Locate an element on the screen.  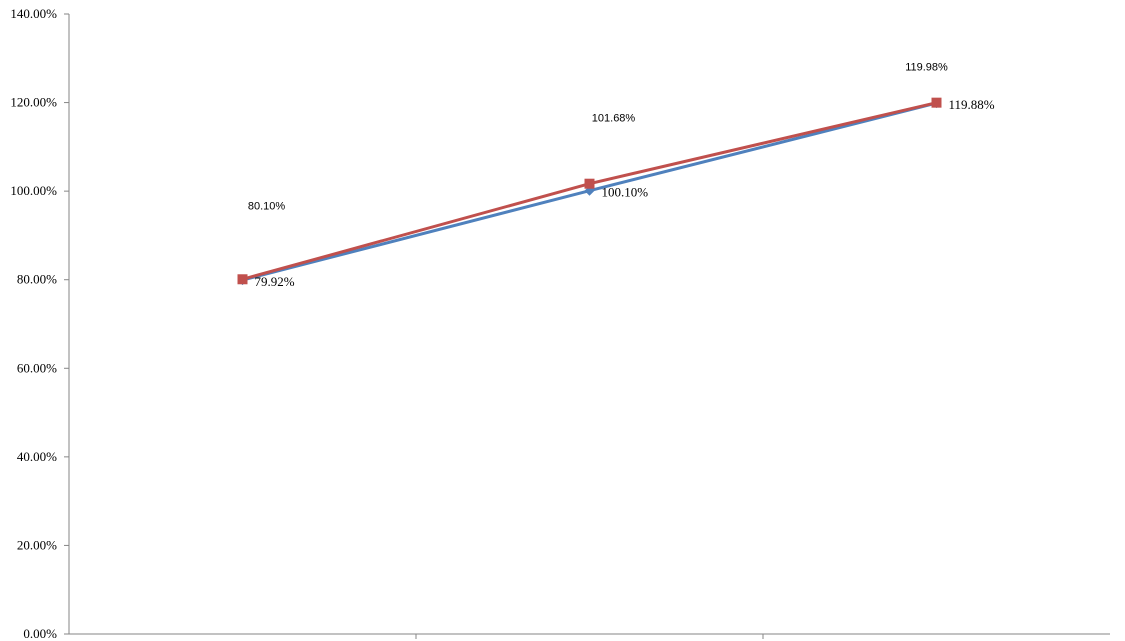
data-label: 79.92% is located at coordinates (275, 281).